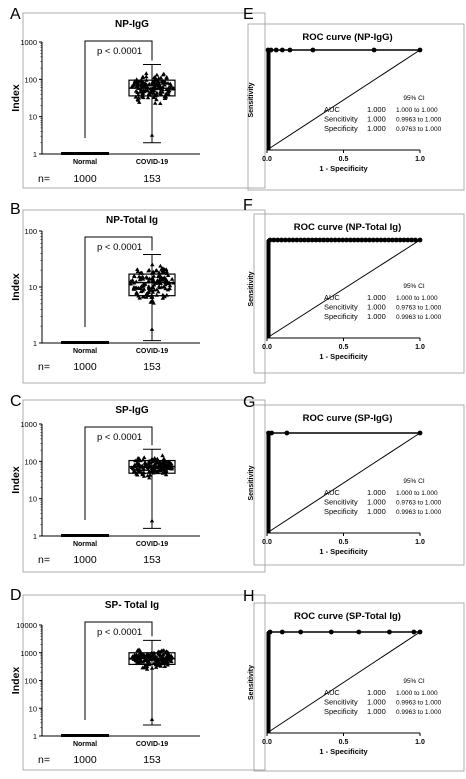  Describe the element at coordinates (26, 625) in the screenshot. I see `y-tick-label: 10000` at that location.